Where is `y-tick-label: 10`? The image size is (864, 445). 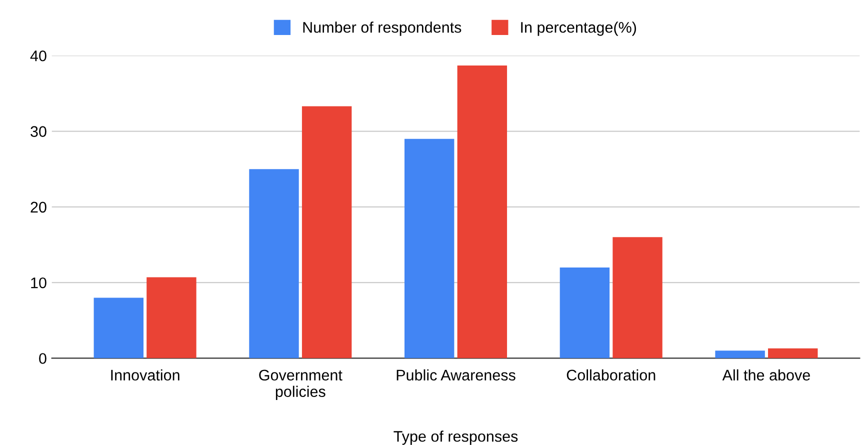 y-tick-label: 10 is located at coordinates (38, 282).